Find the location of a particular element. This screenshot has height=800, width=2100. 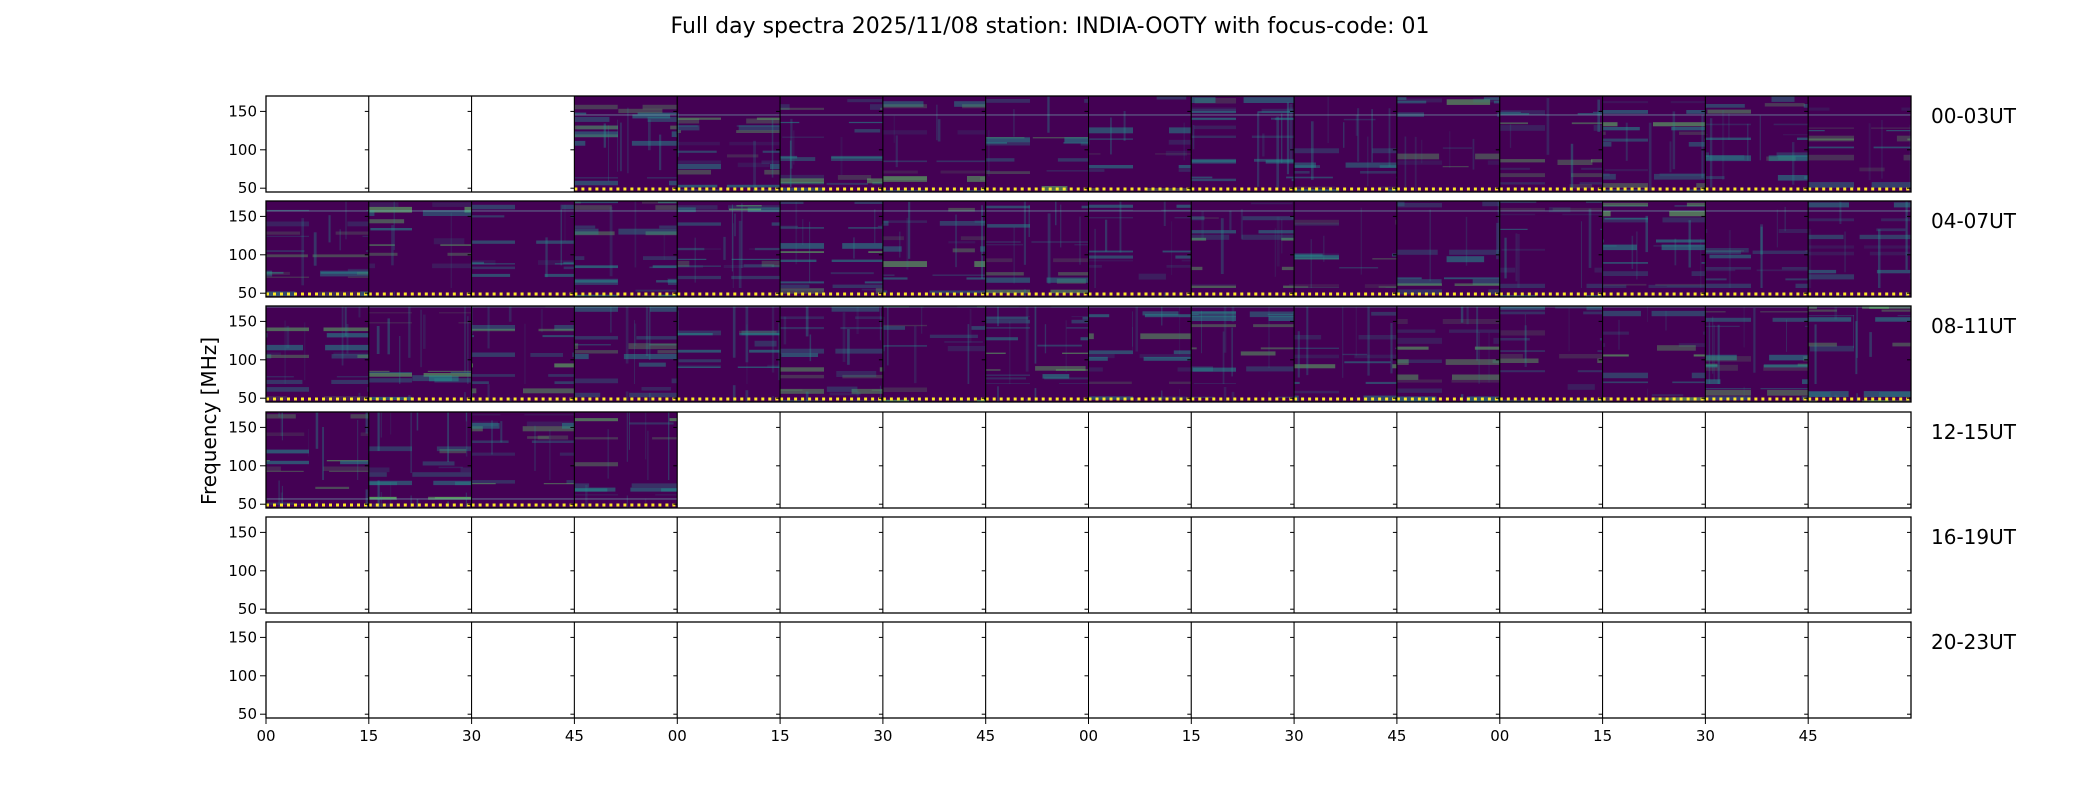

row-label: 20-23UT is located at coordinates (1974, 642).